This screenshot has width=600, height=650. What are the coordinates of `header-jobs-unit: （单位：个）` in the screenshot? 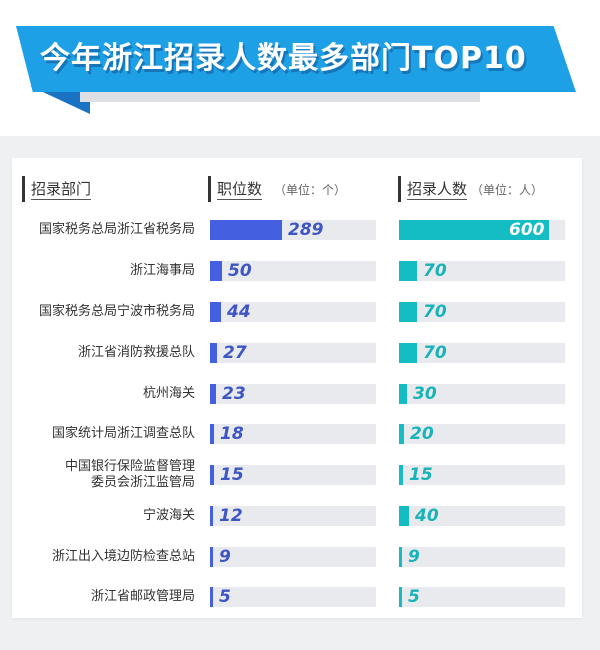 It's located at (310, 189).